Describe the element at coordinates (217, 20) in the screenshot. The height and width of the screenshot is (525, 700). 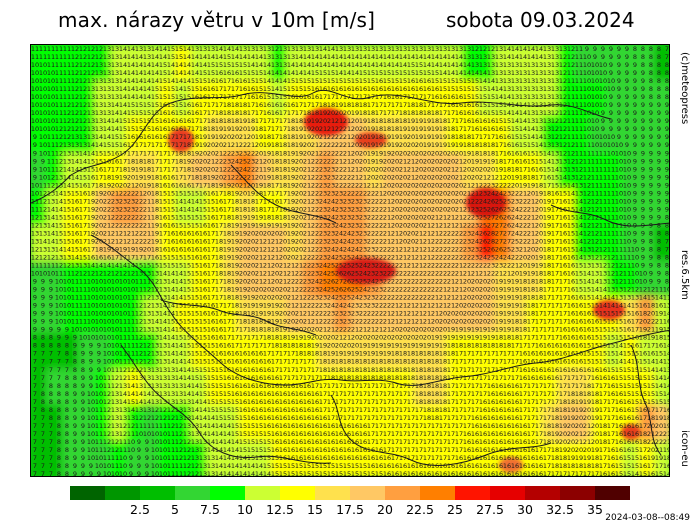
I see `map-title: max. nárazy větru v 10m [m/s]` at that location.